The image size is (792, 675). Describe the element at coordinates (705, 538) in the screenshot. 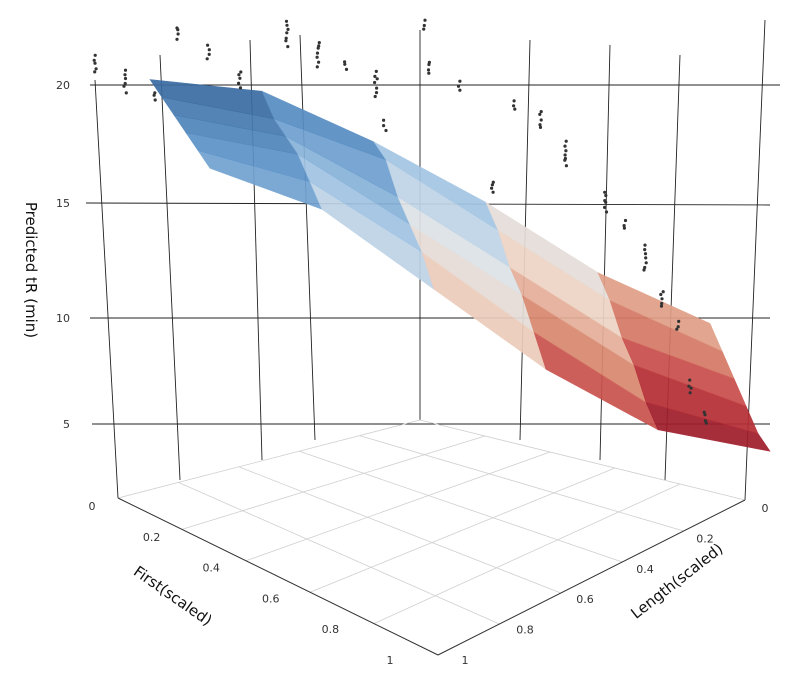

I see `y-tick-label: 0.2` at that location.